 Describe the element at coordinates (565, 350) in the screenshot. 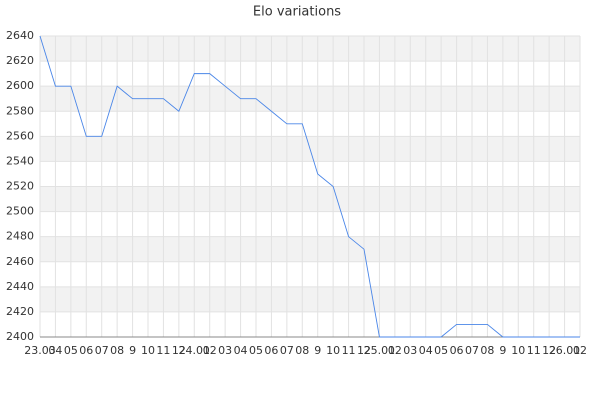

I see `x-tick-label: 26.01` at that location.